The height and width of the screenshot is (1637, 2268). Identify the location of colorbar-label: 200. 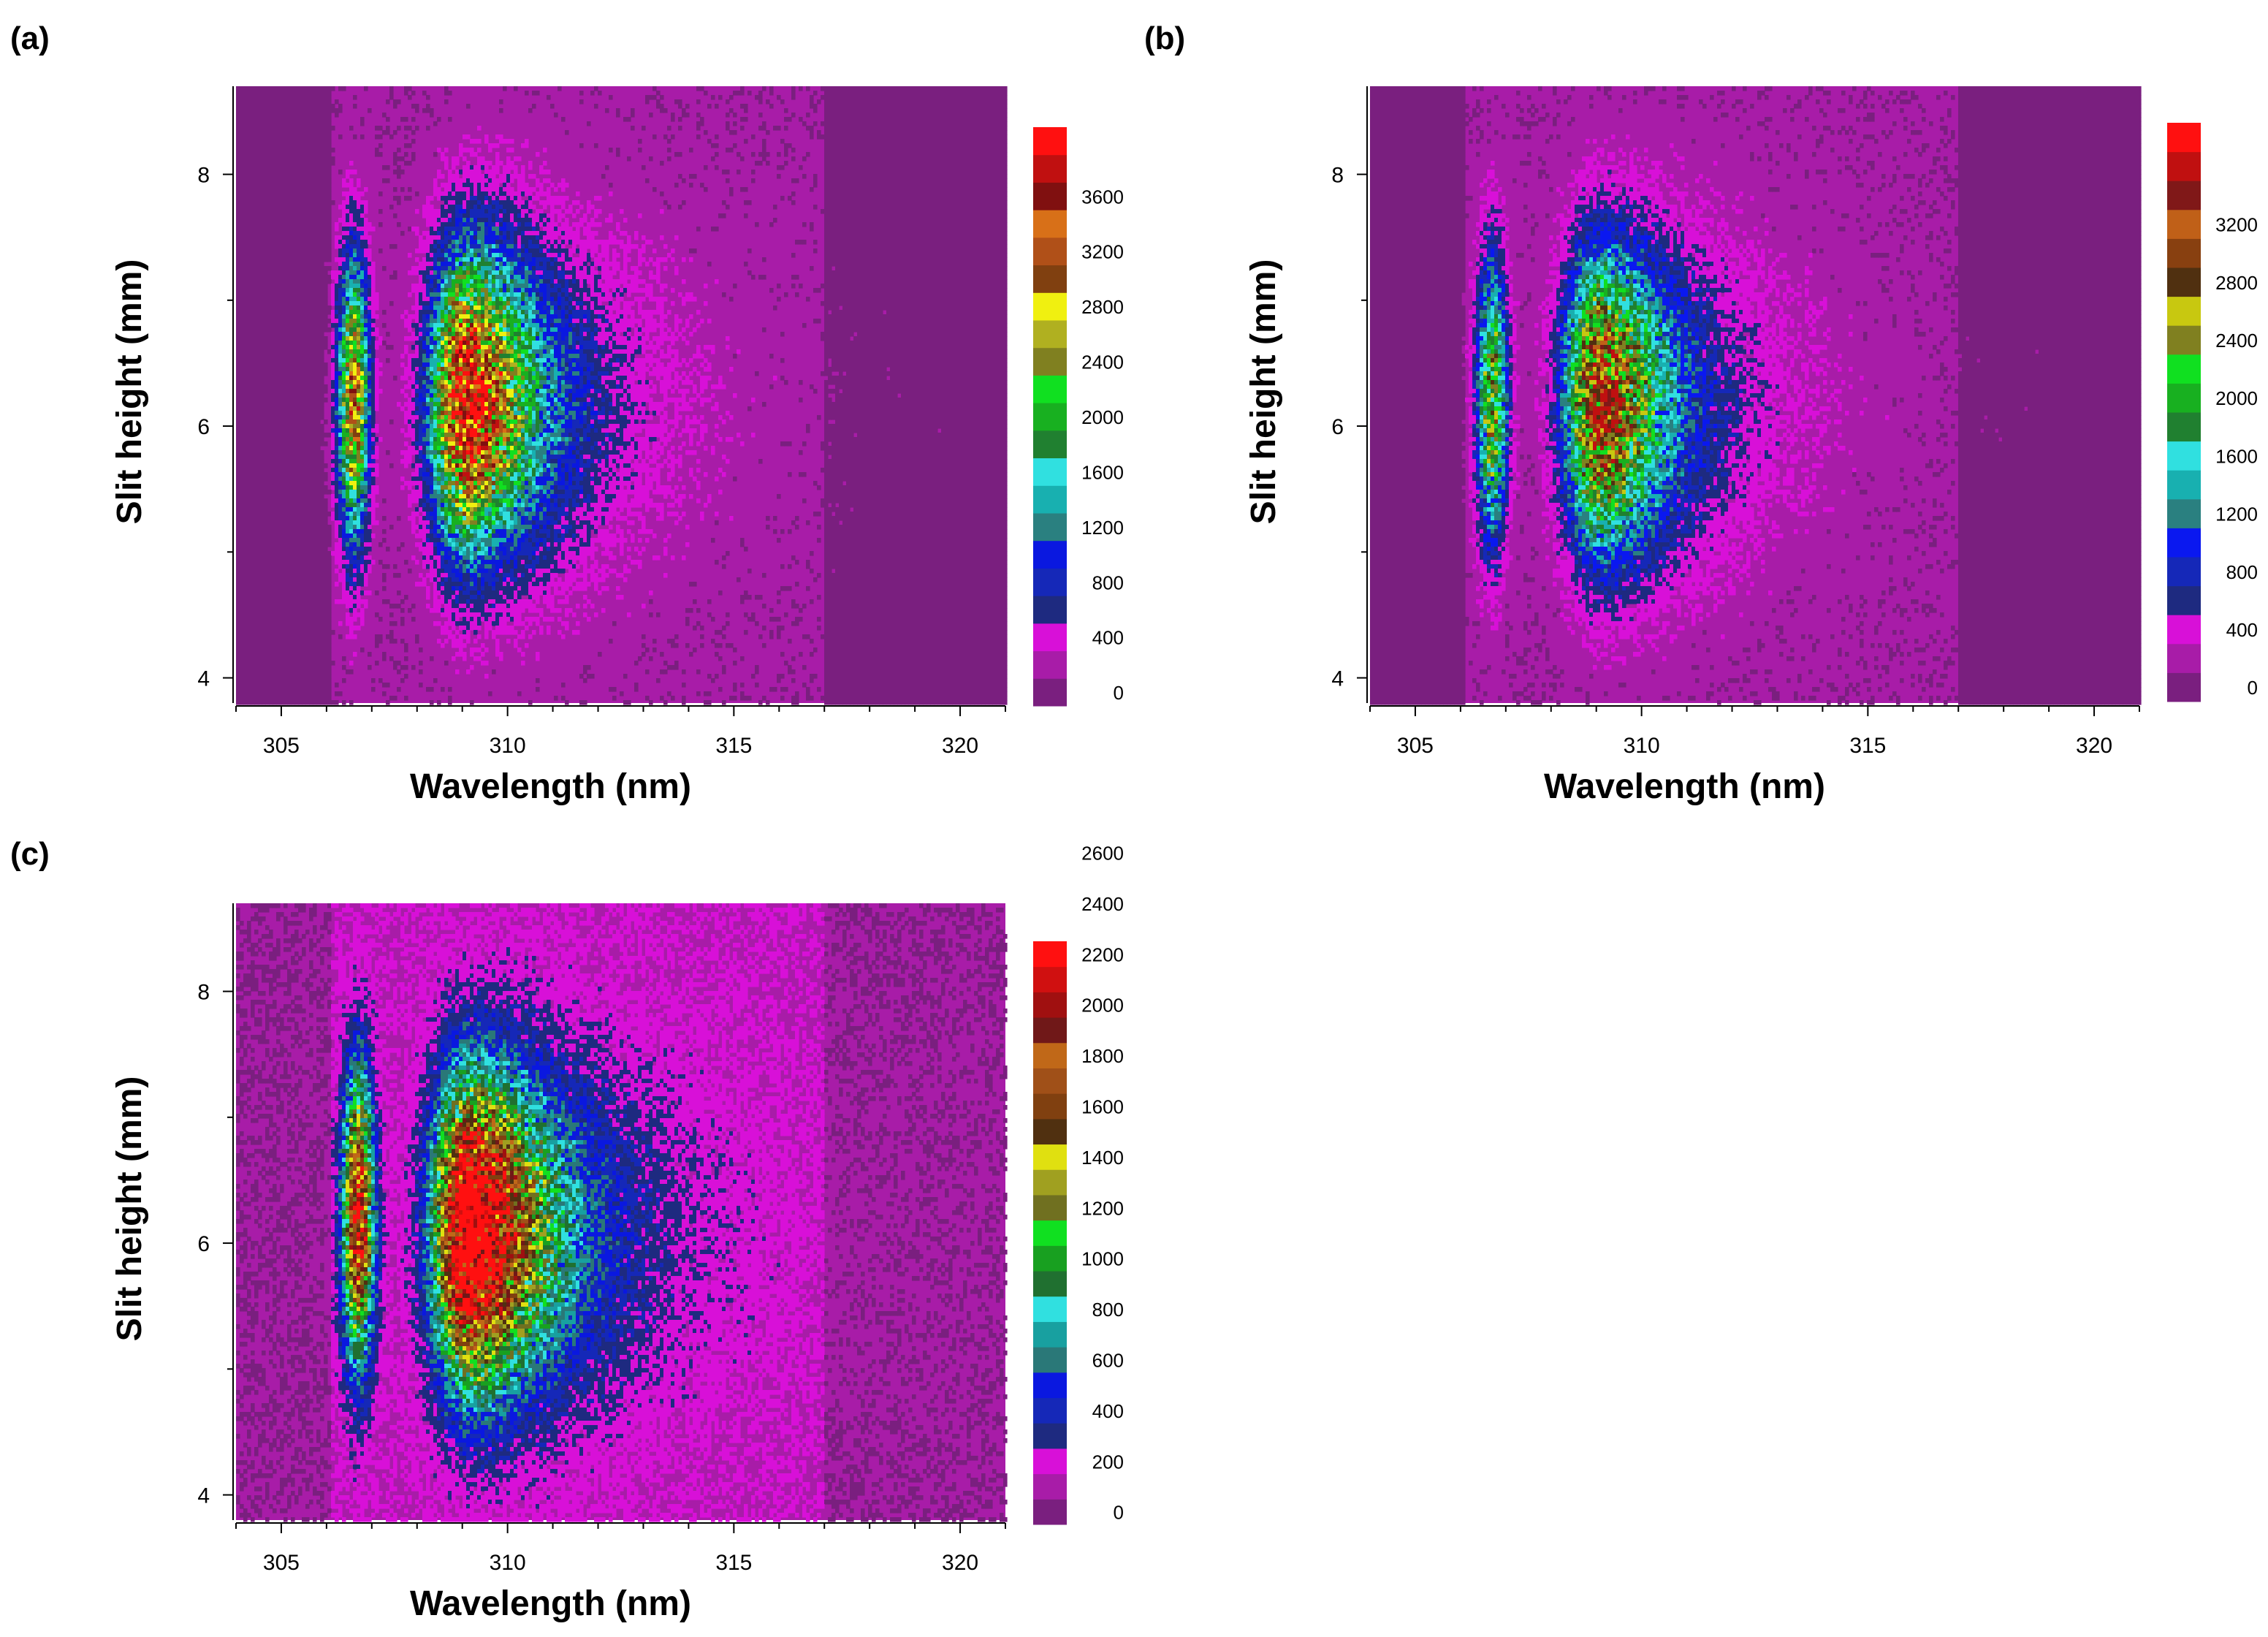
(1108, 1462).